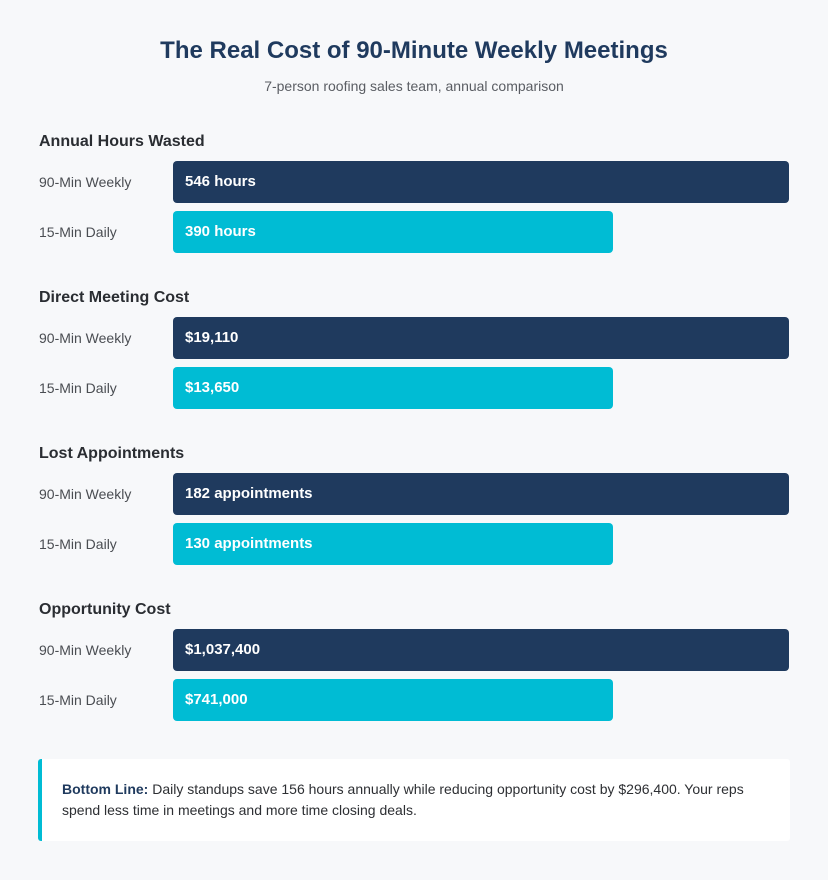 The height and width of the screenshot is (880, 828). I want to click on bar-row: 90-Min Weekly $19,110, so click(414, 338).